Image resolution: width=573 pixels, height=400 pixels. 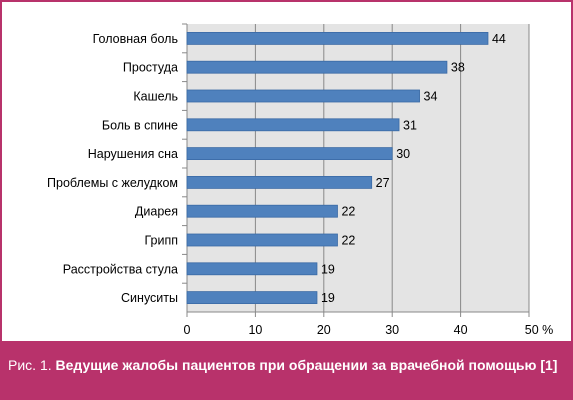 What do you see at coordinates (155, 97) in the screenshot?
I see `category-label: Кашель` at bounding box center [155, 97].